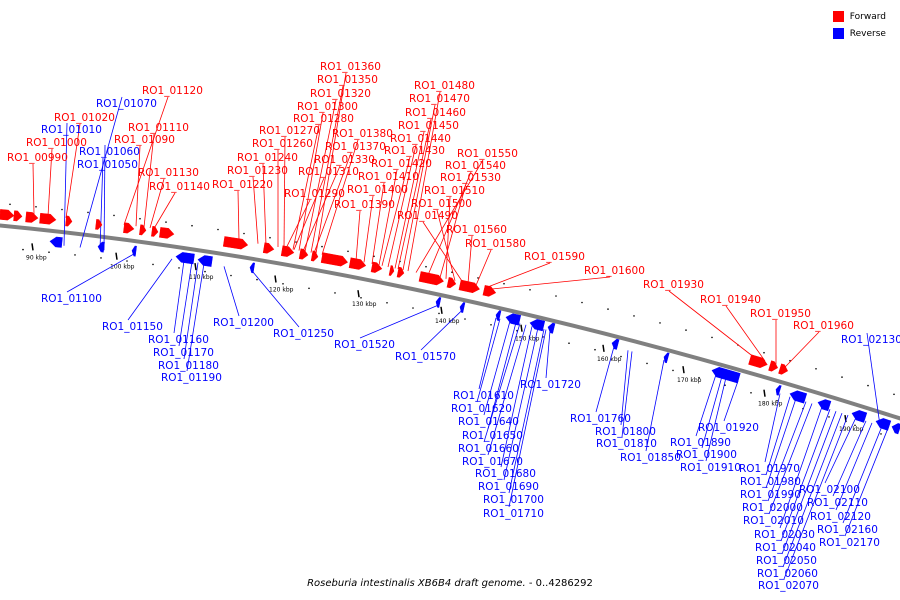 This screenshot has width=900, height=600. Describe the element at coordinates (158, 128) in the screenshot. I see `gene-label: RO1_01110` at that location.